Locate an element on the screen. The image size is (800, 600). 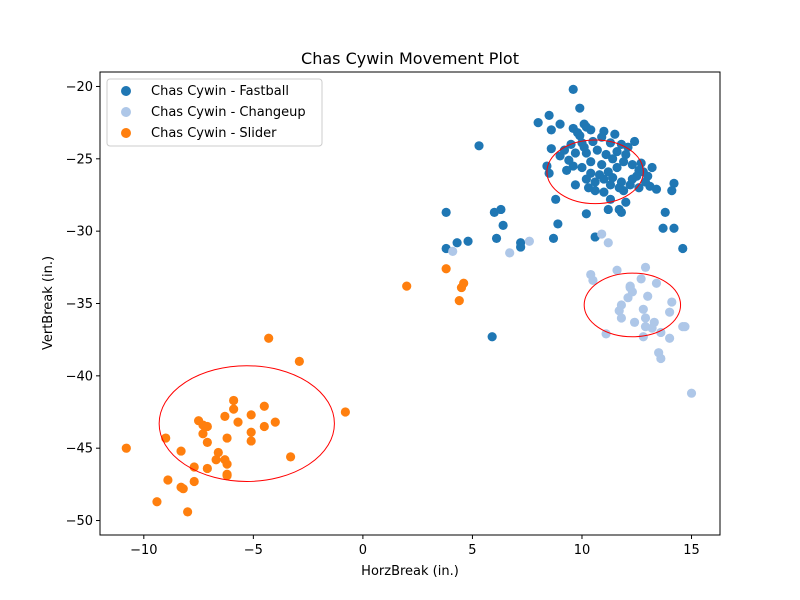
x-tick-label: −5 is located at coordinates (253, 550).